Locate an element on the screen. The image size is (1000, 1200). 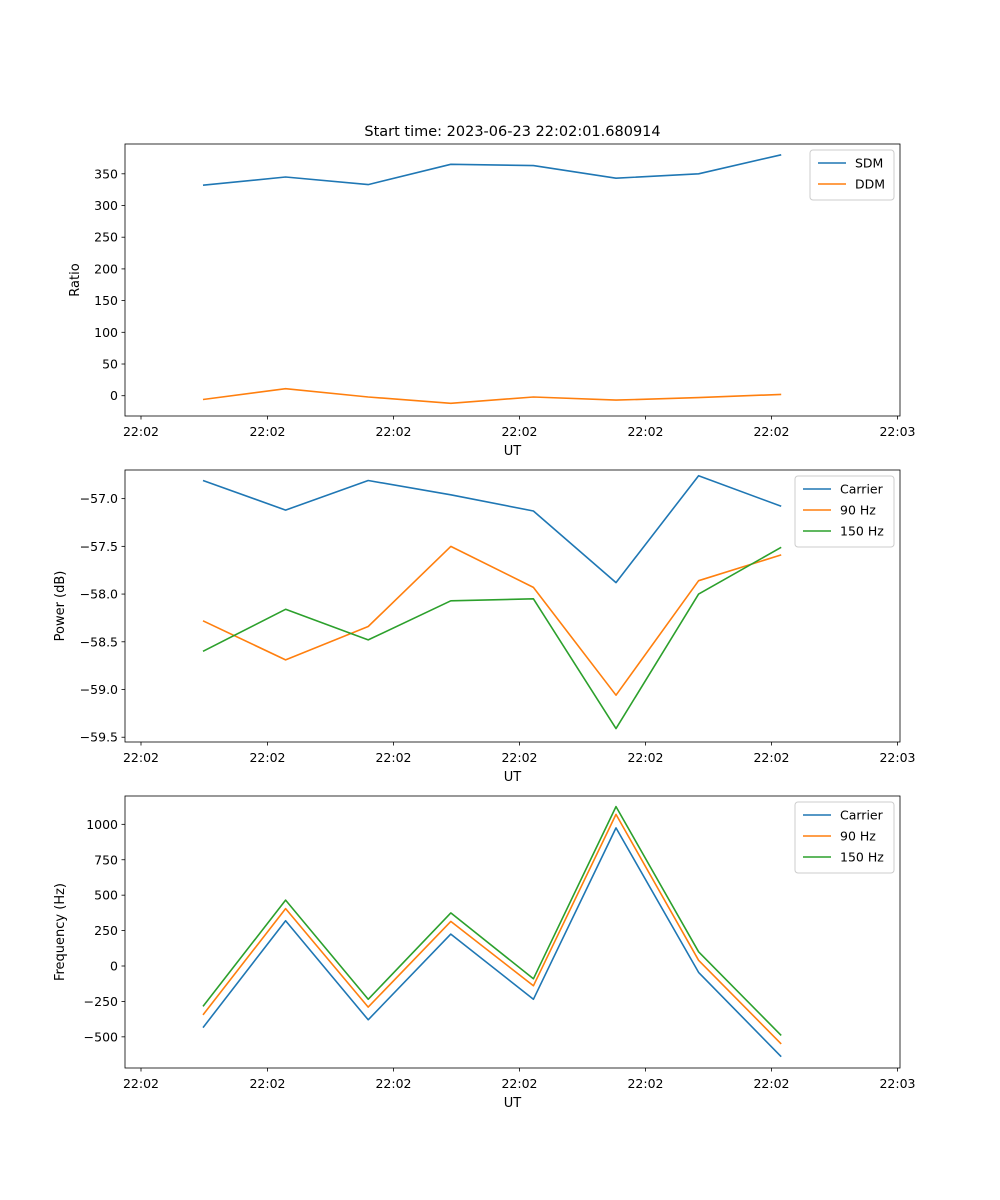
legend-label: DDM is located at coordinates (870, 184).